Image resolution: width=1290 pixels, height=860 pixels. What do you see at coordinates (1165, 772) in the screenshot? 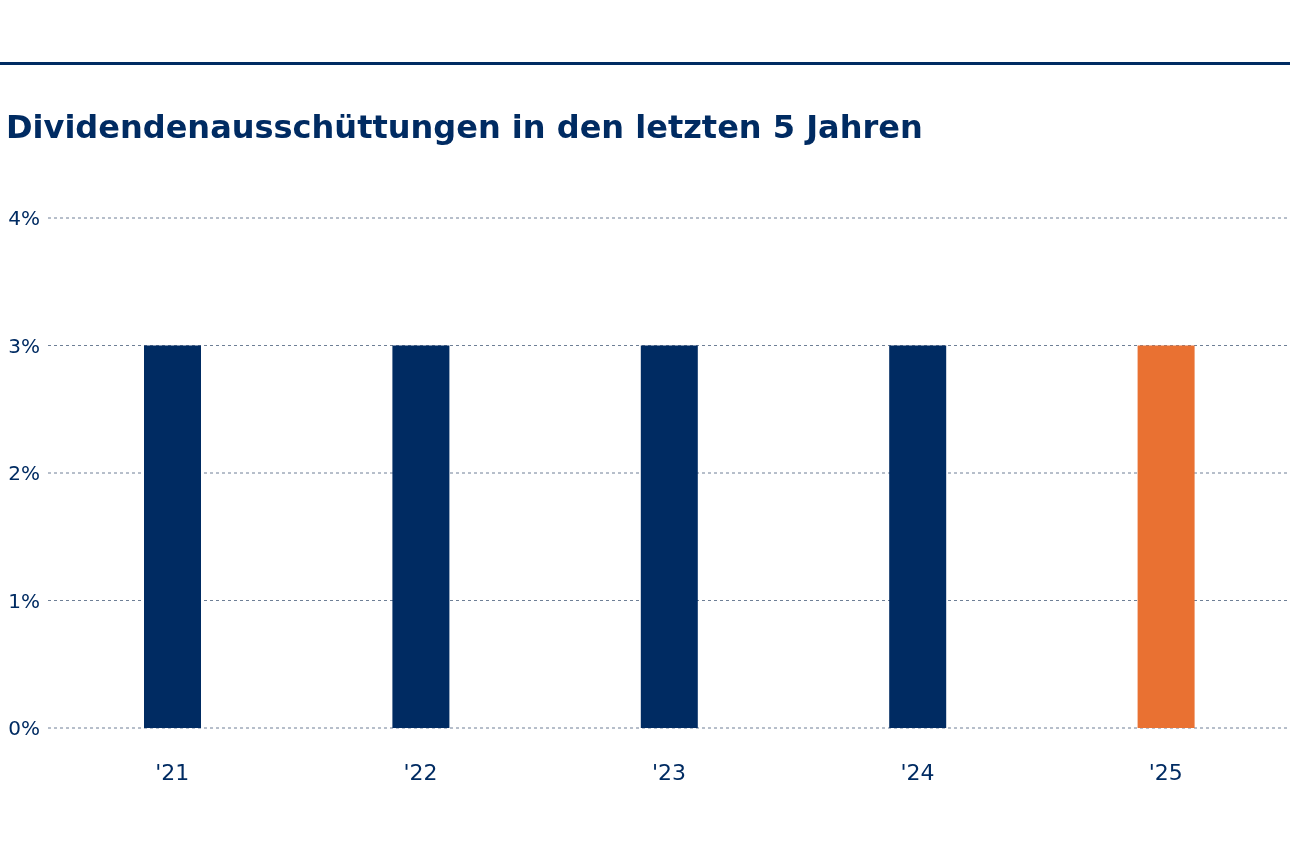
I see `x-tick-label: '25` at bounding box center [1165, 772].